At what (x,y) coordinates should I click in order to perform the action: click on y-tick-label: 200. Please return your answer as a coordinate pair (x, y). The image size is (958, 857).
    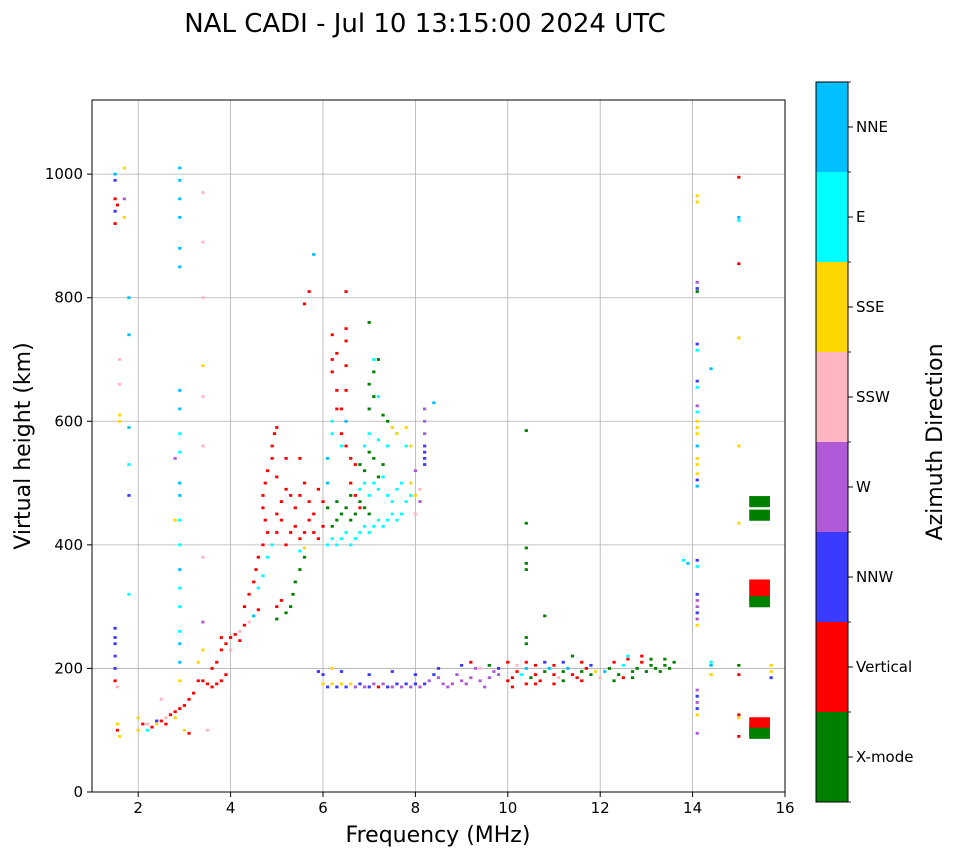
    Looking at the image, I should click on (68, 668).